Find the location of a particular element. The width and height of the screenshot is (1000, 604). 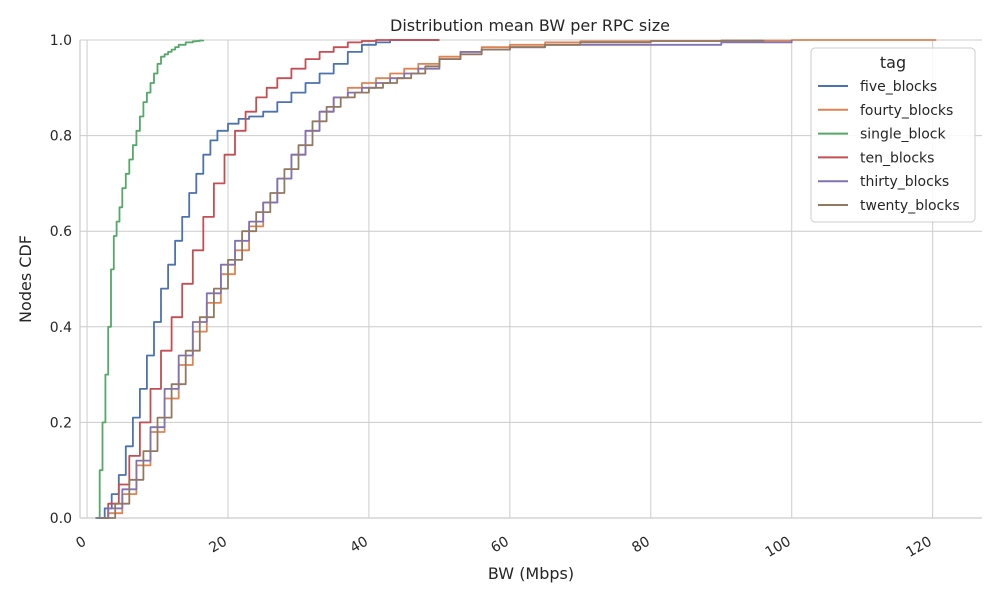

legend-label: ten_blocks is located at coordinates (897, 158).